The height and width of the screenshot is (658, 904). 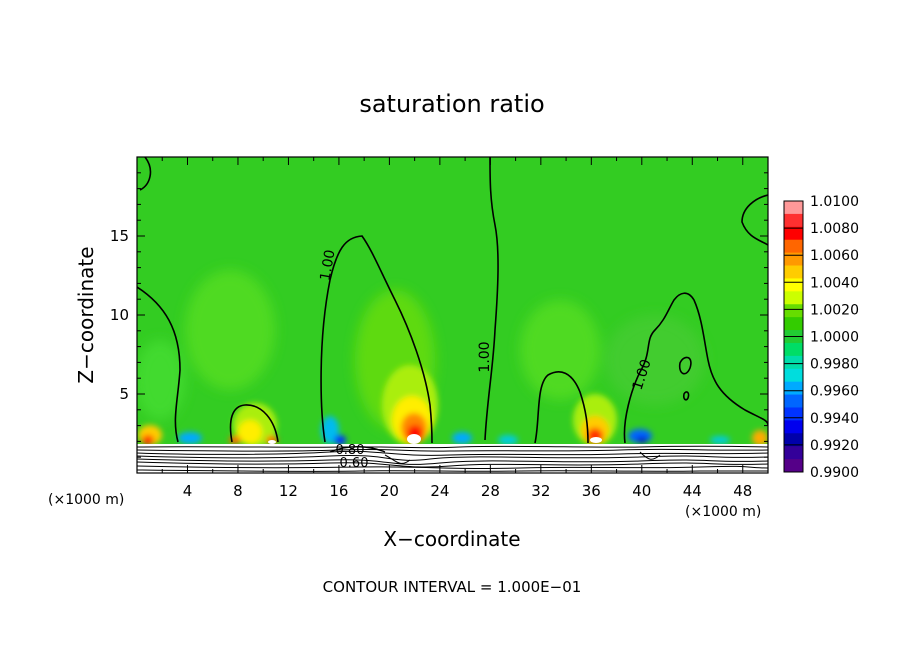 What do you see at coordinates (452, 587) in the screenshot?
I see `contour-interval-note: CONTOUR INTERVAL = 1.000E−01` at bounding box center [452, 587].